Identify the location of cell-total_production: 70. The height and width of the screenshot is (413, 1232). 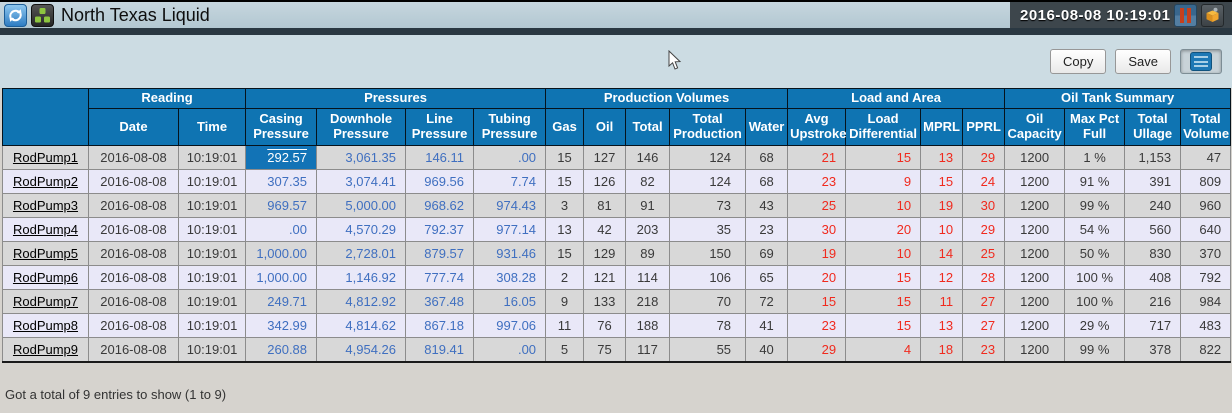
(708, 301).